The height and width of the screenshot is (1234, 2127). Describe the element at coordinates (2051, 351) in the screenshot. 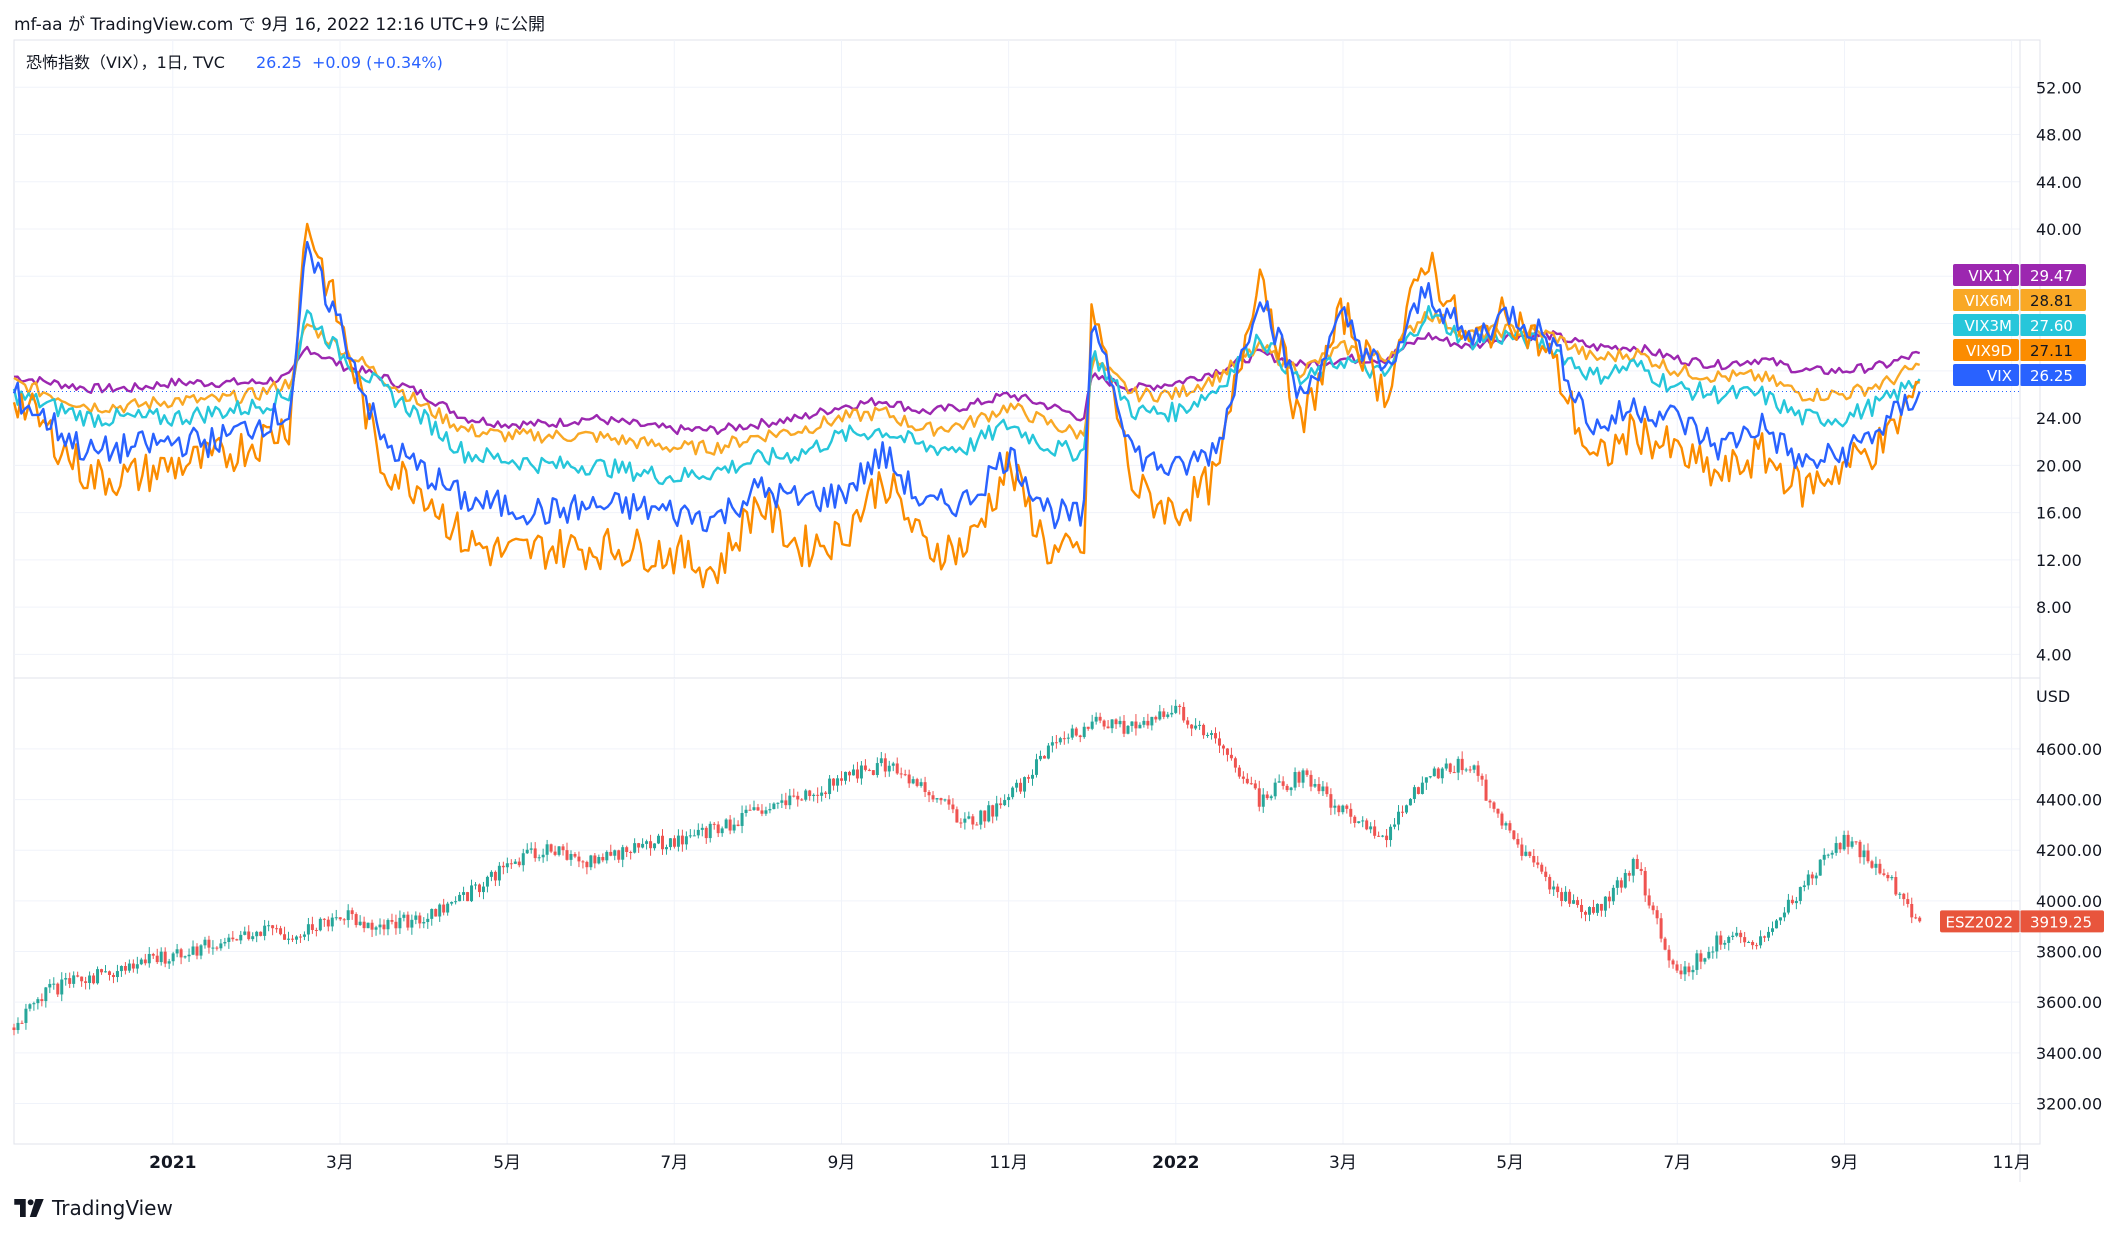

I see `badge-value: 27.11` at that location.